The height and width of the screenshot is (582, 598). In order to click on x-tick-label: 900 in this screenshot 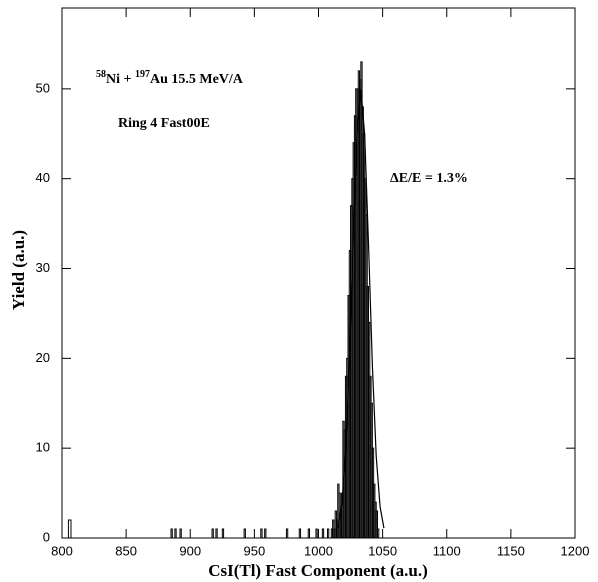, I will do `click(190, 550)`.